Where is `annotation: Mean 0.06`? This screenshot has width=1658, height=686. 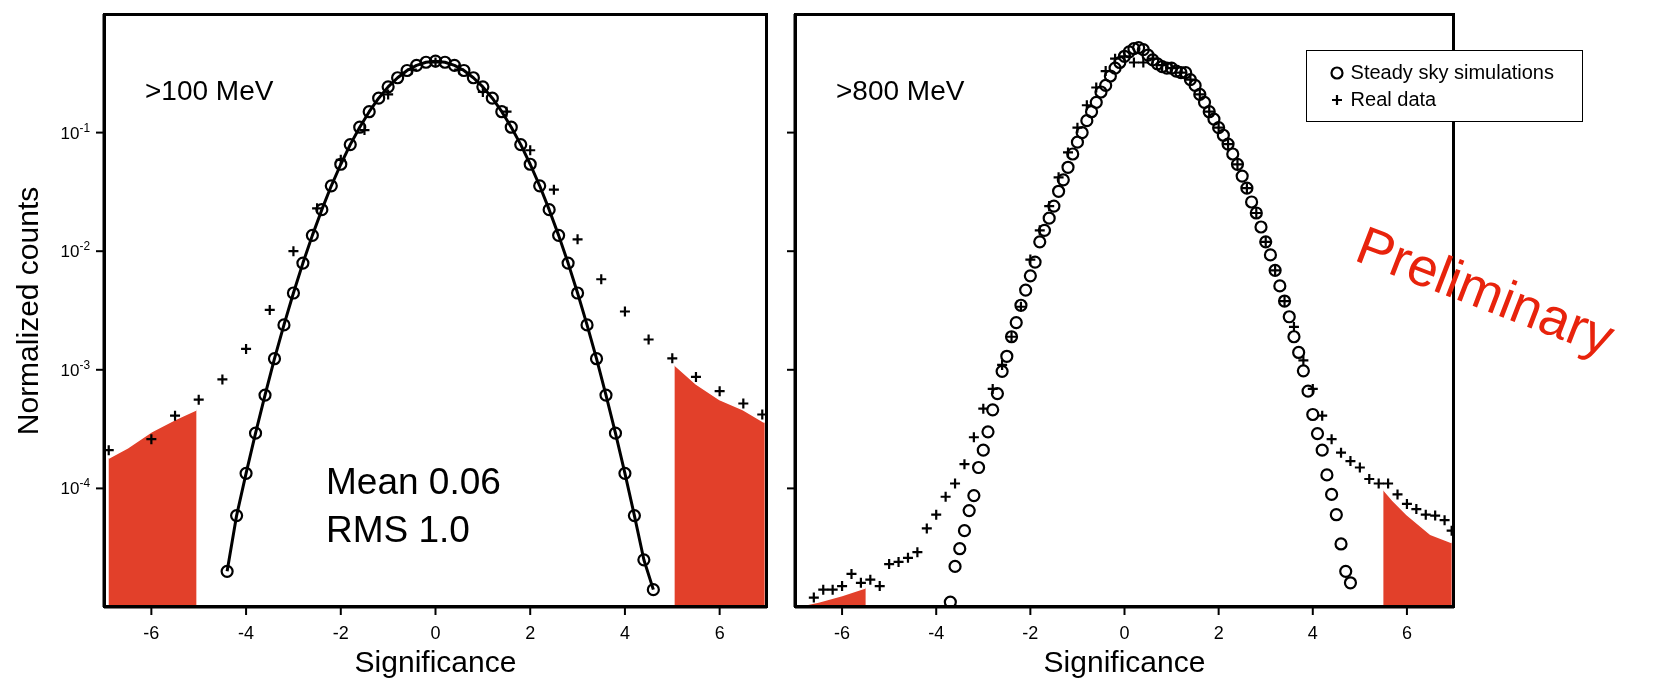 annotation: Mean 0.06 is located at coordinates (413, 482).